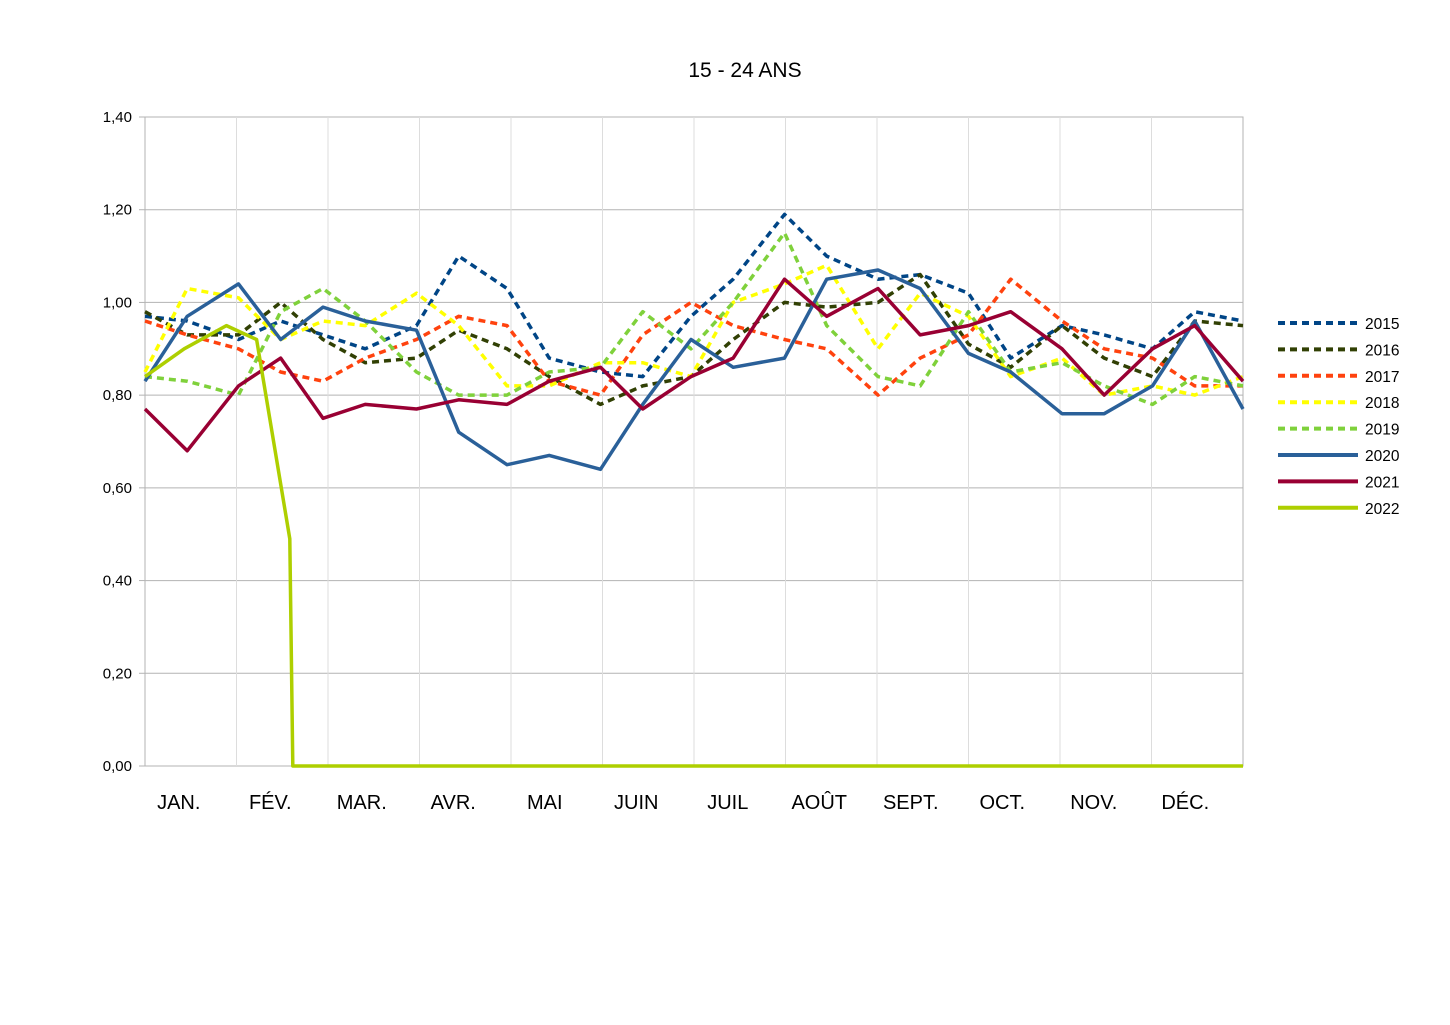 The height and width of the screenshot is (1025, 1450). I want to click on series-line-2019, so click(694, 319).